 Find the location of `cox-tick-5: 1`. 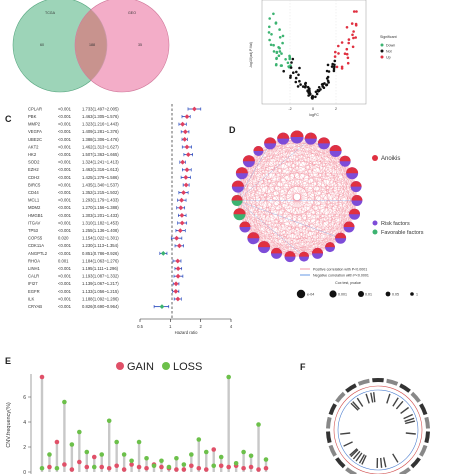

cox-tick-5: 1 is located at coordinates (417, 295).